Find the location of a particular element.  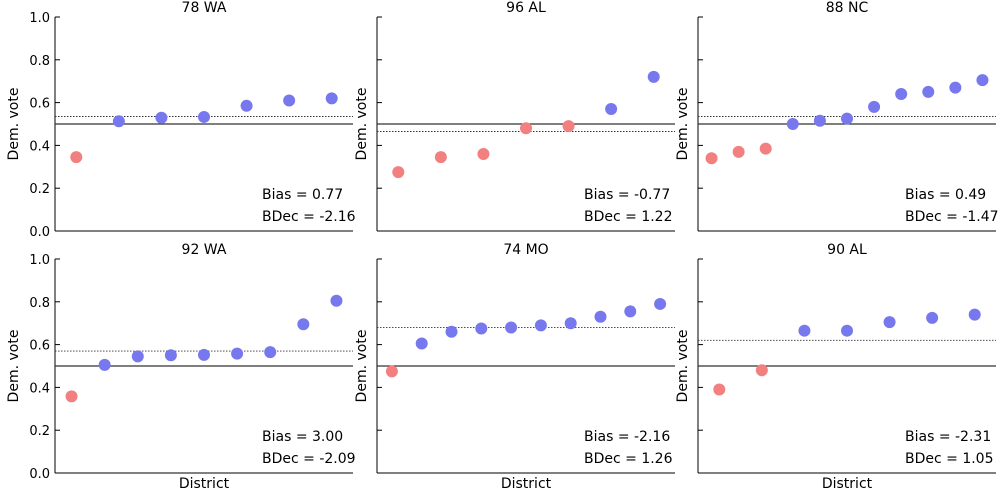

panel-4-title: 92 WA is located at coordinates (204, 250).